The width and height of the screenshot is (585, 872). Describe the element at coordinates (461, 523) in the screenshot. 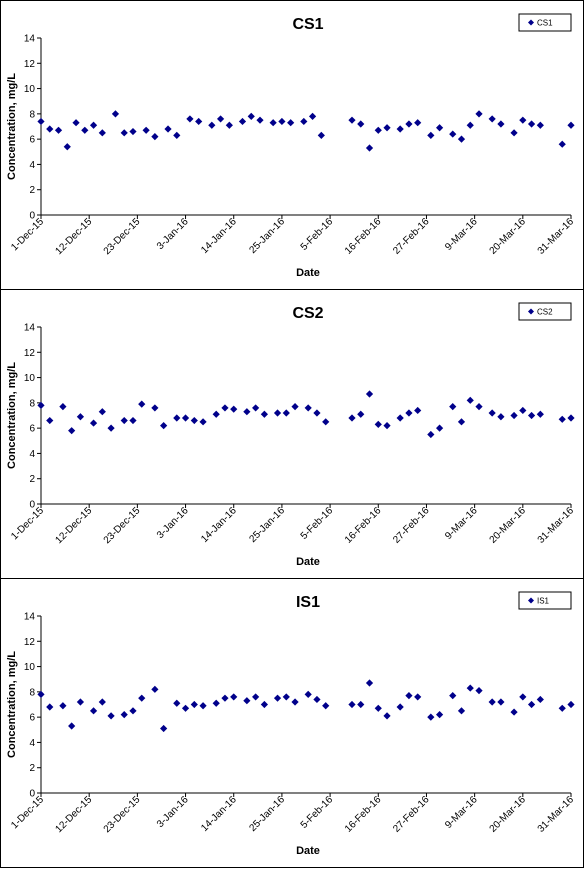

I see `x-tick-label: 9-Mar-16` at that location.